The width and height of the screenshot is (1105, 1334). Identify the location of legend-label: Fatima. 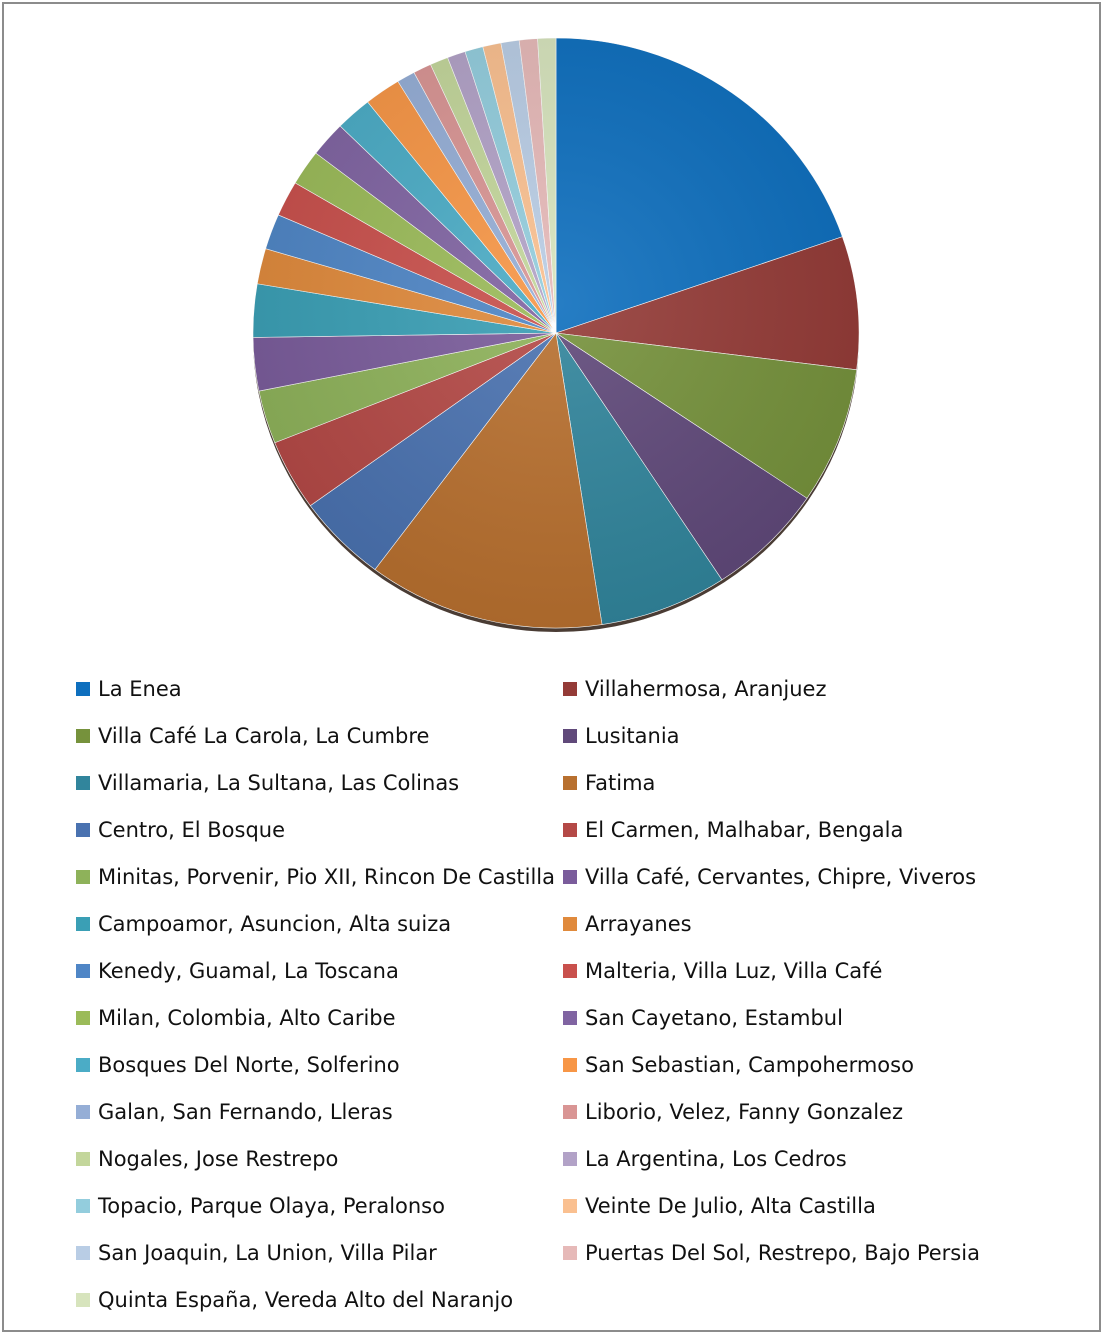
(620, 783).